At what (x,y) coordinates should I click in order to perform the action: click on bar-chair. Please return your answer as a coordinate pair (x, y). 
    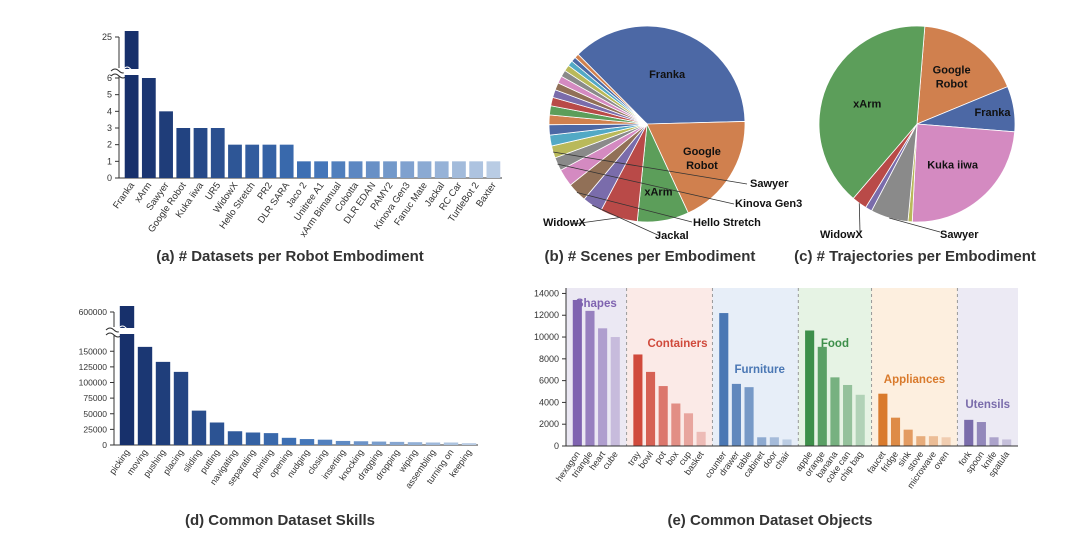
    Looking at the image, I should click on (787, 442).